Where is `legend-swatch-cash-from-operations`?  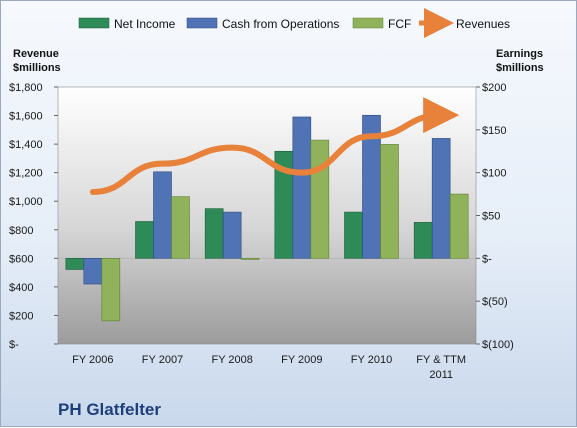
legend-swatch-cash-from-operations is located at coordinates (202, 23).